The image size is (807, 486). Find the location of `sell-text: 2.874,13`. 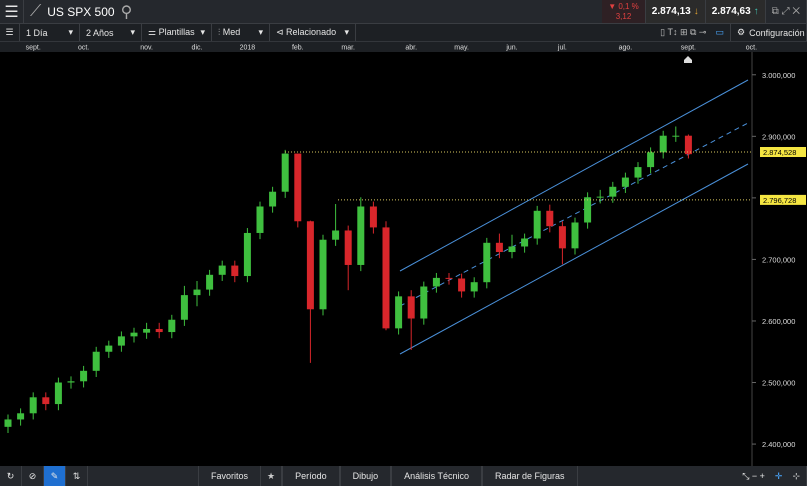

sell-text: 2.874,13 is located at coordinates (671, 11).